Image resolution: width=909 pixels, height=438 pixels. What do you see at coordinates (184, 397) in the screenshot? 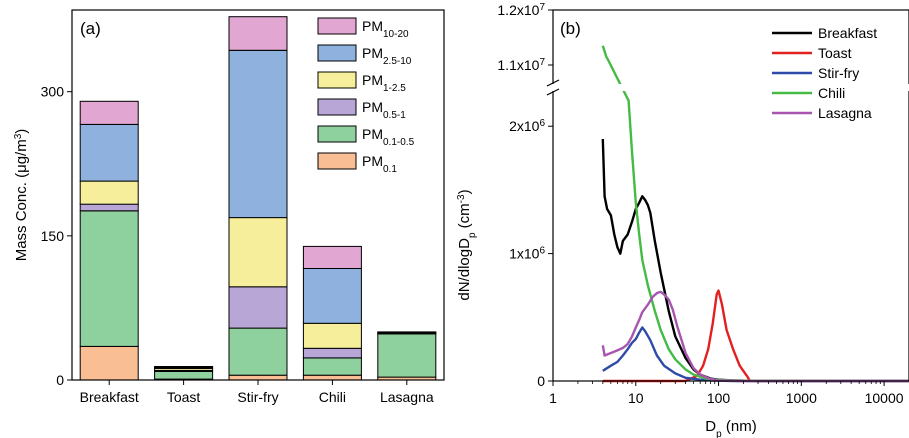
I see `xtick-label: Toast` at bounding box center [184, 397].